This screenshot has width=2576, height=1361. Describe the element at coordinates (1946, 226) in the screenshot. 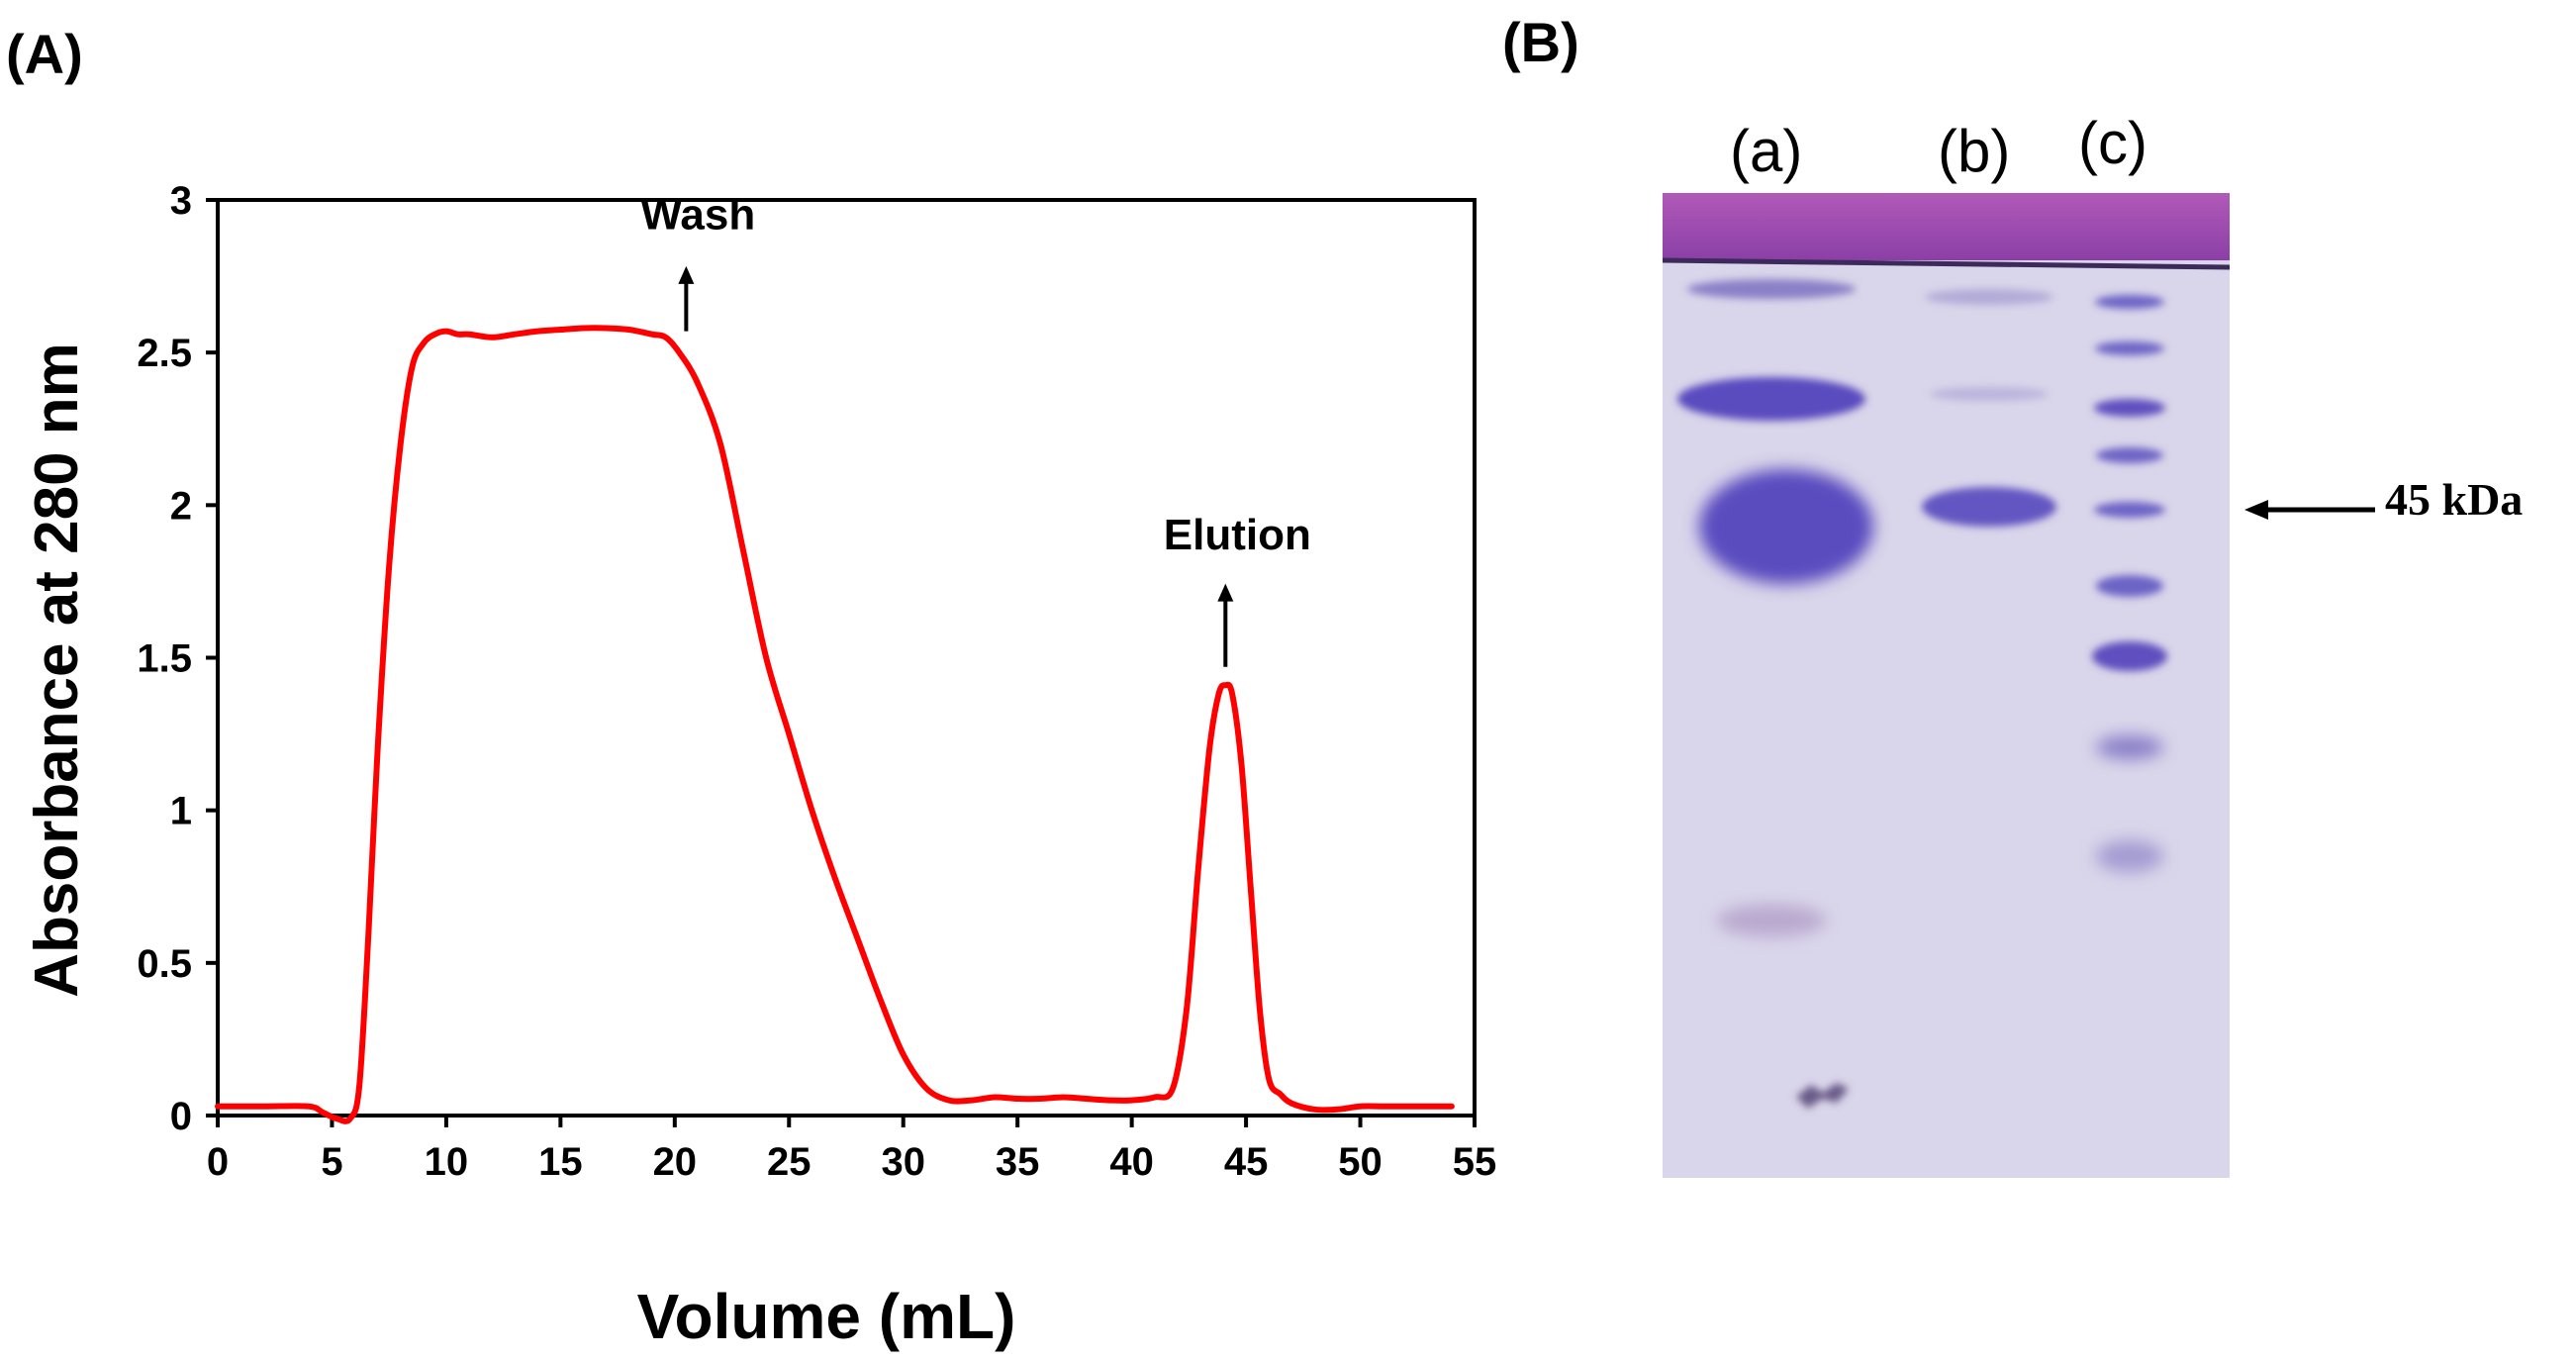

I see `gel-top-strip` at that location.